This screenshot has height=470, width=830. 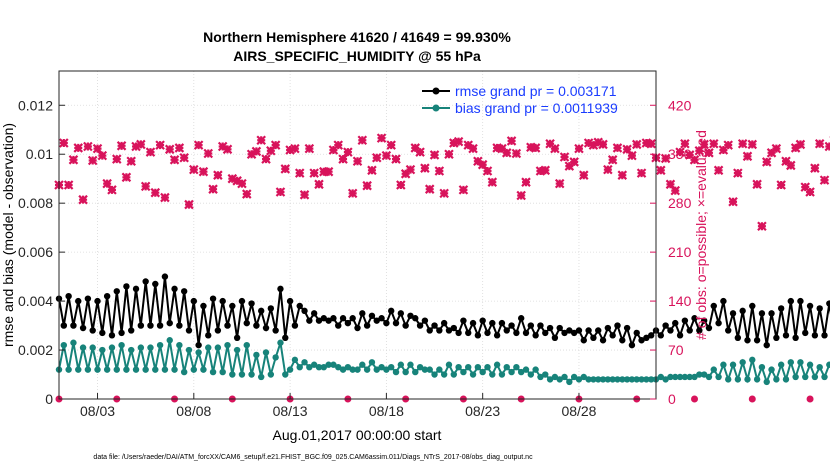 What do you see at coordinates (290, 411) in the screenshot?
I see `x-tick-label: 08/13` at bounding box center [290, 411].